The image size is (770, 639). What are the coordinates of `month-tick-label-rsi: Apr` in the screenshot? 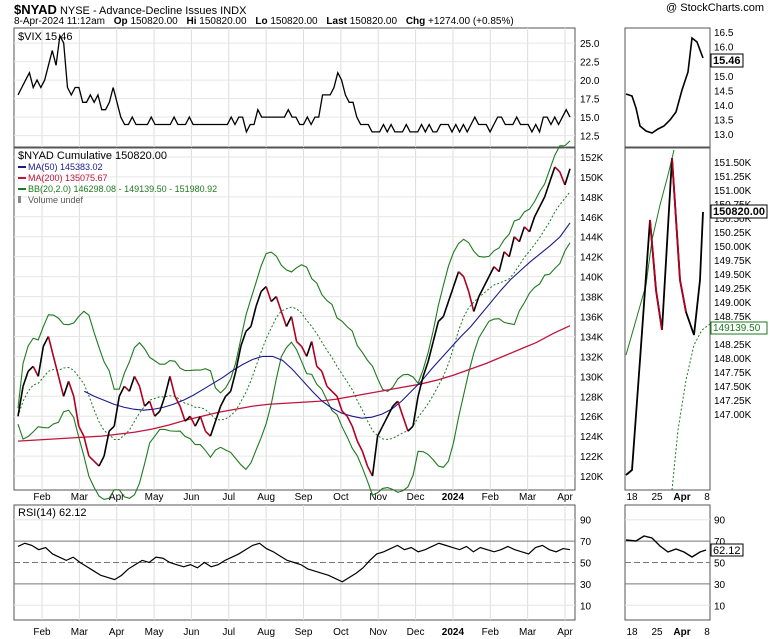 It's located at (565, 632).